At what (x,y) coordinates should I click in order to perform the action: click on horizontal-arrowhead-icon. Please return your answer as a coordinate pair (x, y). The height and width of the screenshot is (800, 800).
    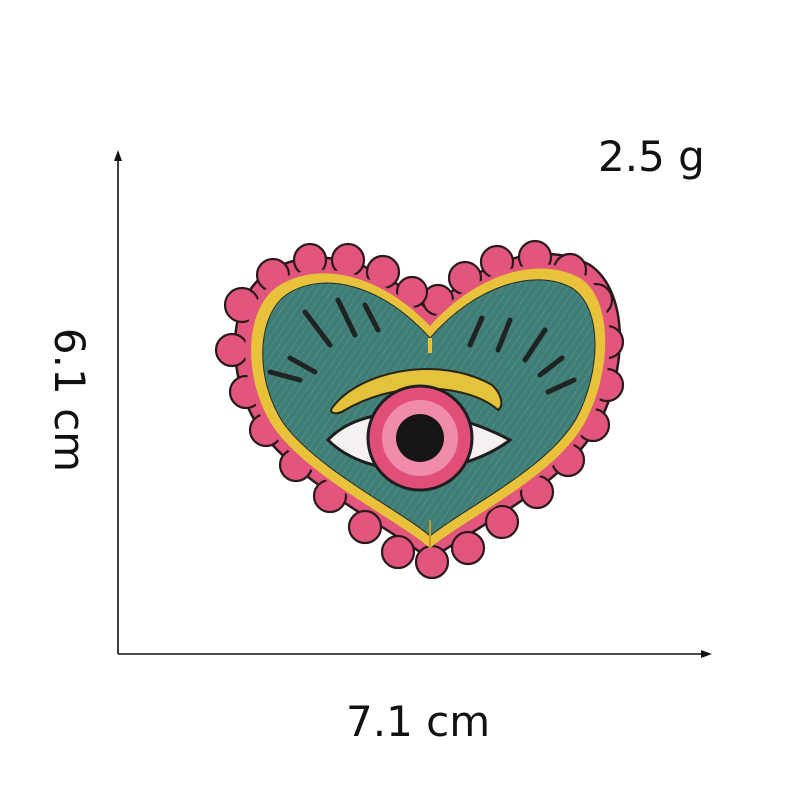
    Looking at the image, I should click on (706, 654).